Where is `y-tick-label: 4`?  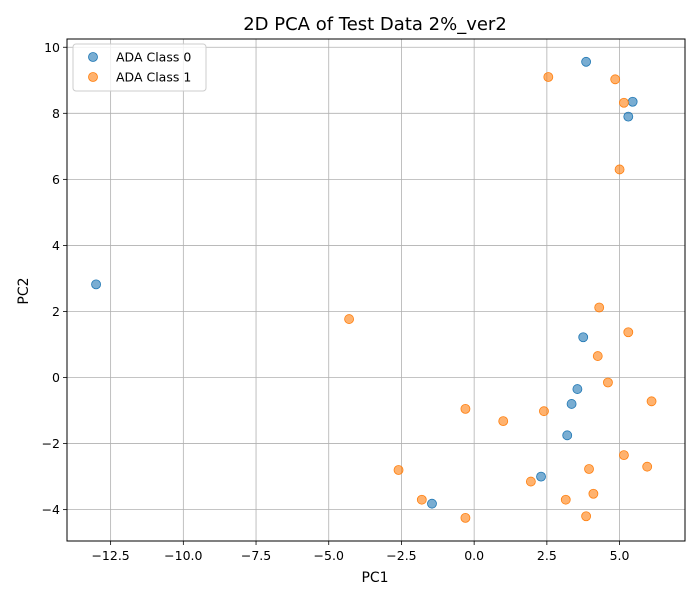
y-tick-label: 4 is located at coordinates (56, 245).